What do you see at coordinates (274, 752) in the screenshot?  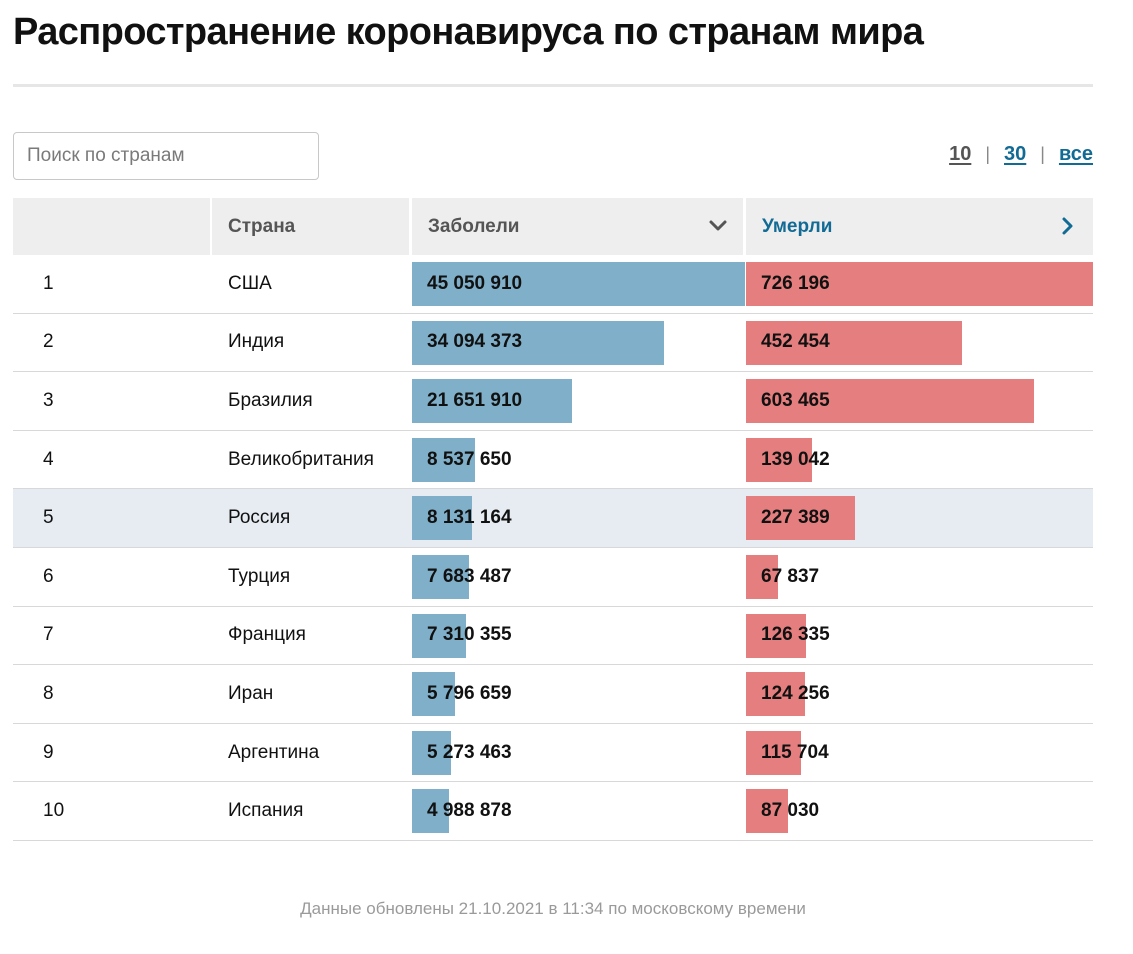 I see `row-country-name: Аргентина` at bounding box center [274, 752].